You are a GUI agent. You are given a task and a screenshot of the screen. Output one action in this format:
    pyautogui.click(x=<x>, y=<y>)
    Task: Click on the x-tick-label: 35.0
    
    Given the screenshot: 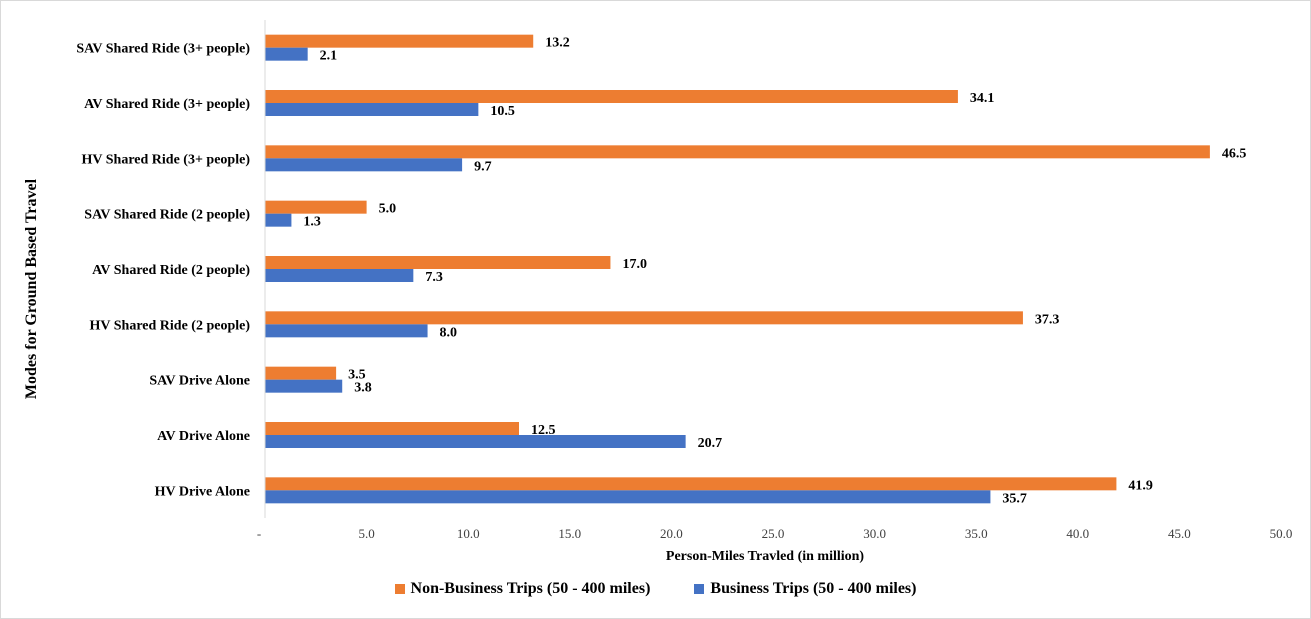 What is the action you would take?
    pyautogui.click(x=976, y=533)
    